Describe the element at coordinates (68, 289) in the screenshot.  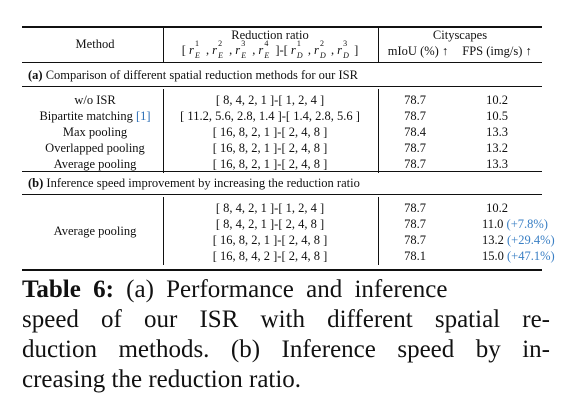
I see `caption-label: Table 6:` at that location.